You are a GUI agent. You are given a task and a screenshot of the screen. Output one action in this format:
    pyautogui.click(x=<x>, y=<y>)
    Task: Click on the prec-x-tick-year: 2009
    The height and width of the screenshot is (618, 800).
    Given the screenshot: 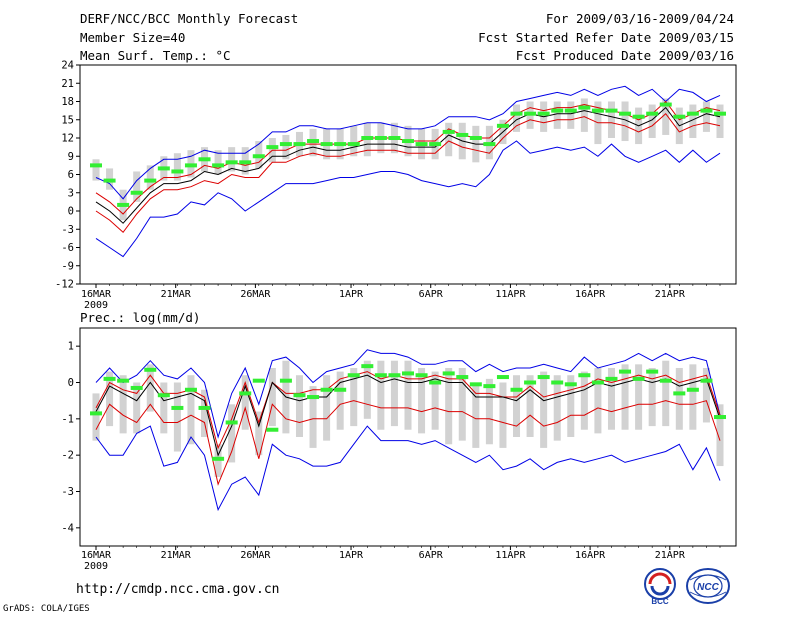 What is the action you would take?
    pyautogui.click(x=96, y=566)
    